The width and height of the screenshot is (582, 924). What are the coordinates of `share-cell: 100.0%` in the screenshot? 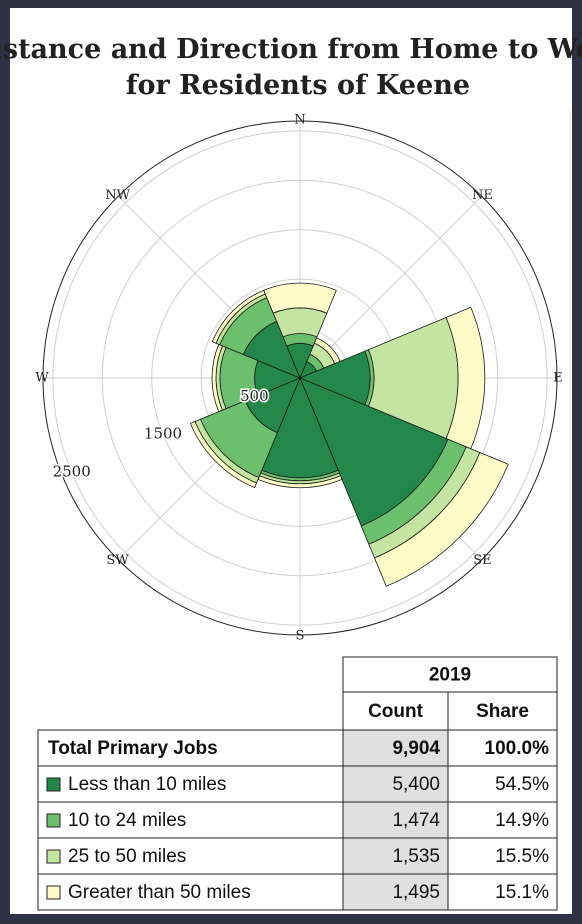 It's located at (517, 748).